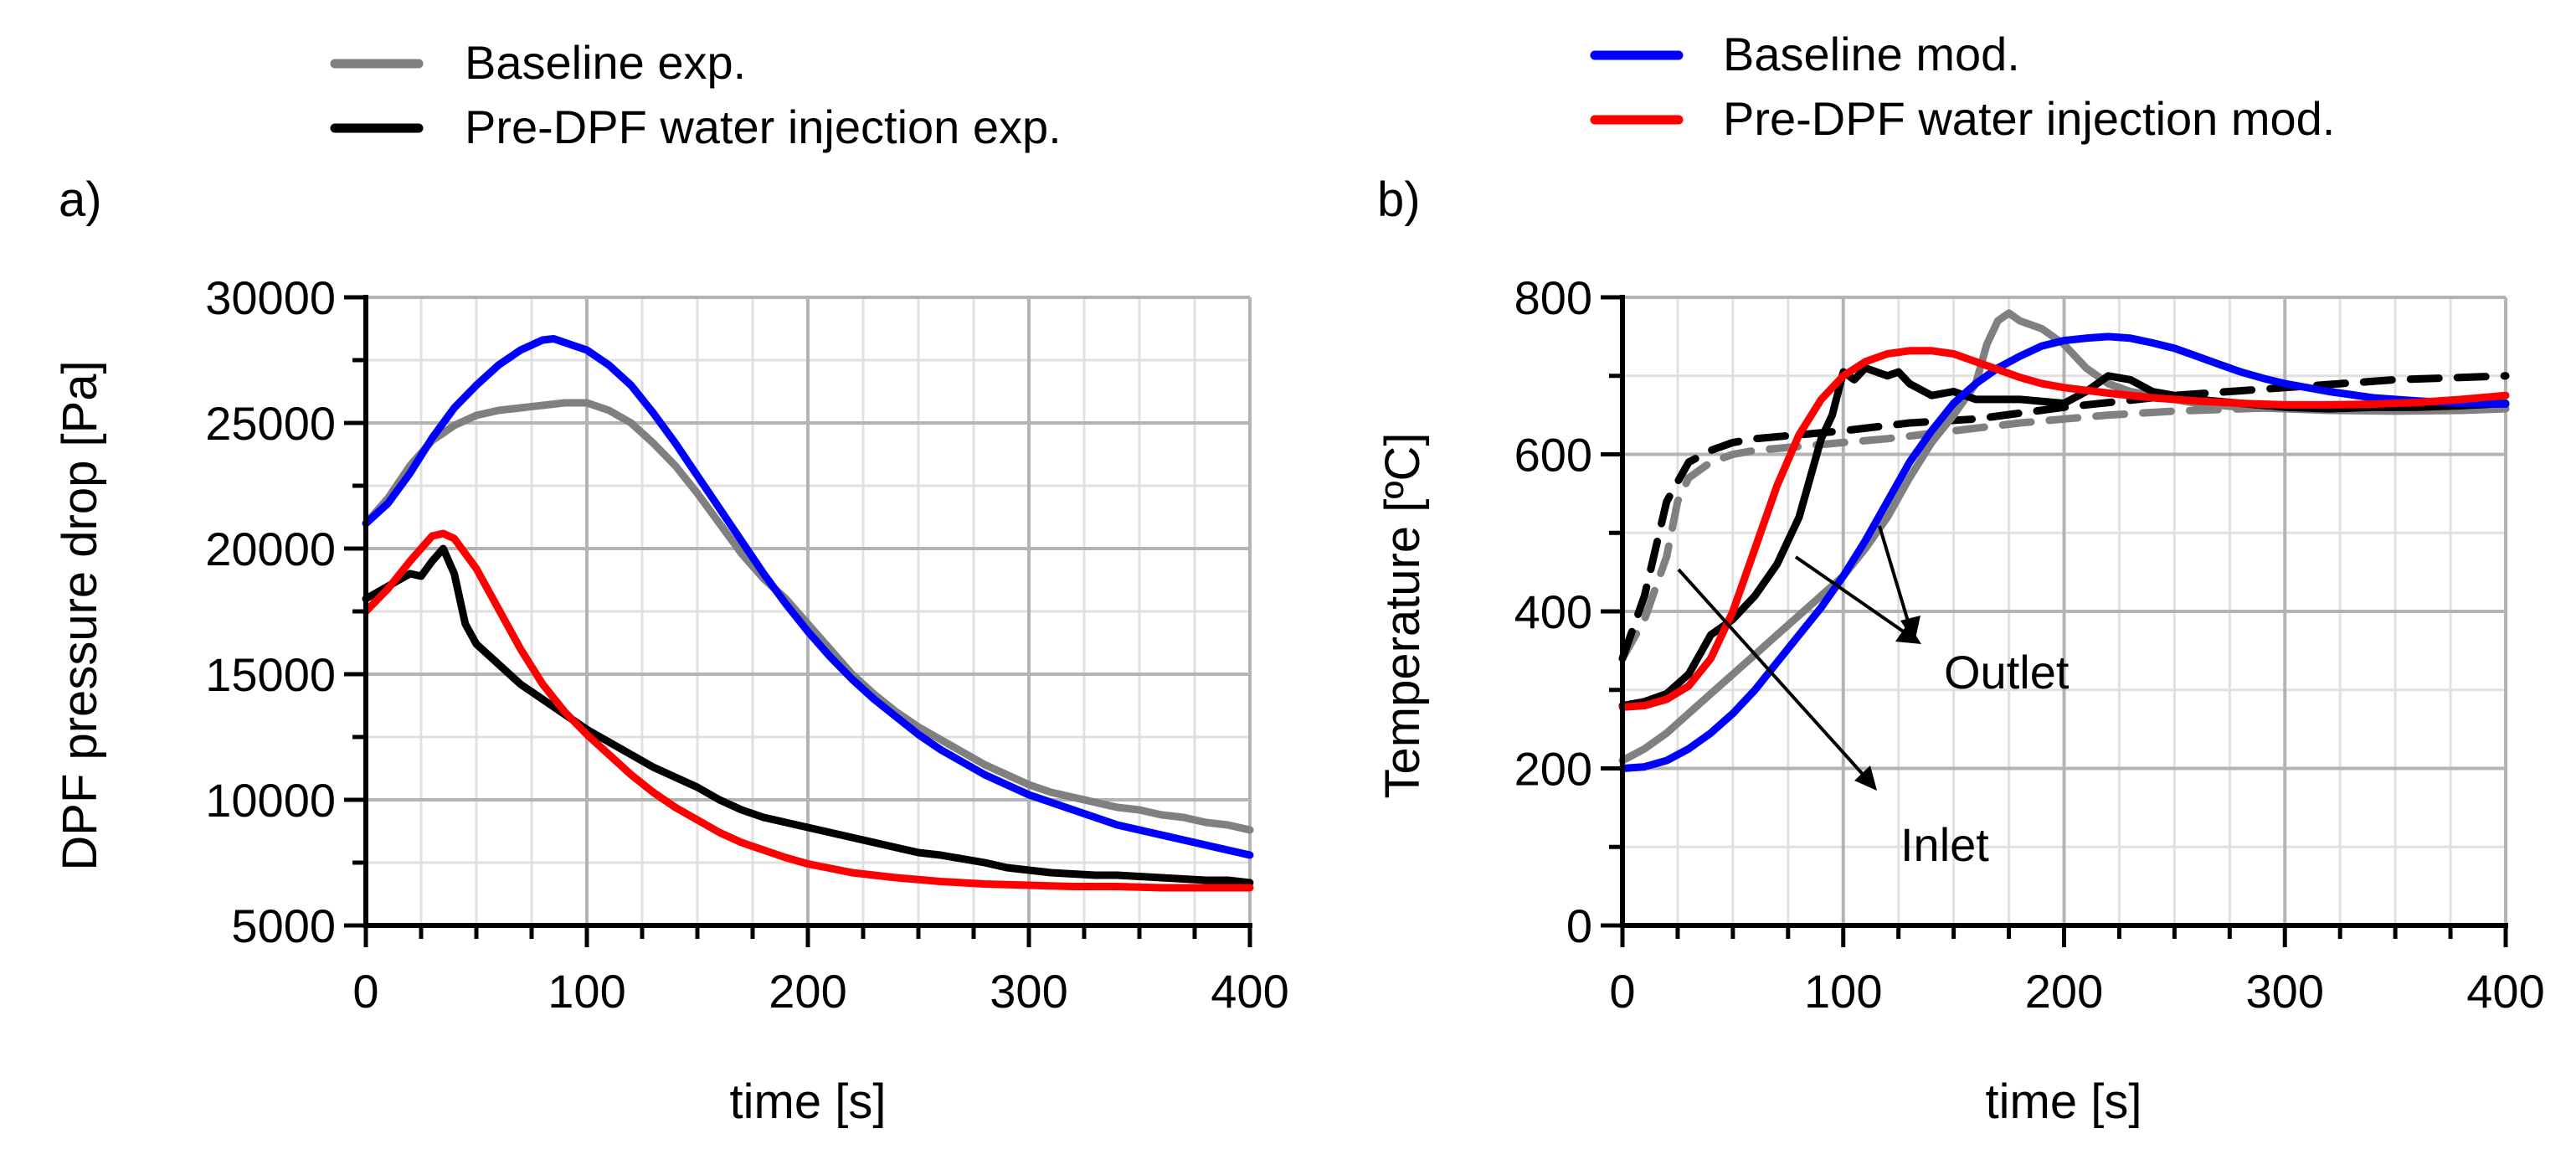  Describe the element at coordinates (1622, 991) in the screenshot. I see `panel-b-x-tick-label: 0` at that location.